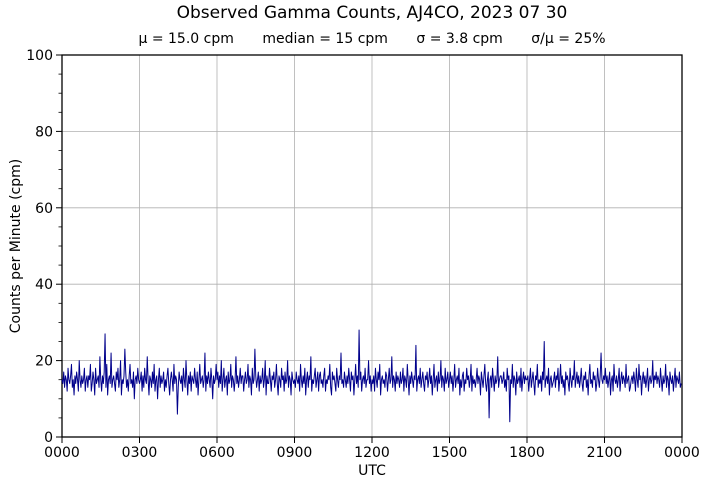 Image resolution: width=705 pixels, height=489 pixels. What do you see at coordinates (44, 132) in the screenshot?
I see `y-tick-label: 80` at bounding box center [44, 132].